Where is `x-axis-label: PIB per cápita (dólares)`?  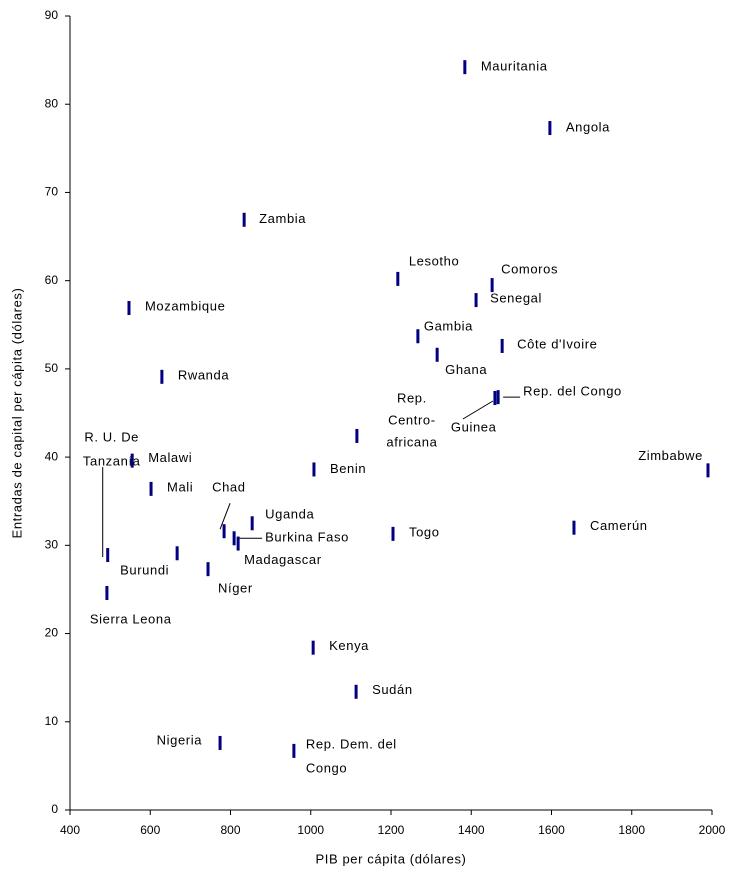
x-axis-label: PIB per cápita (dólares) is located at coordinates (391, 858).